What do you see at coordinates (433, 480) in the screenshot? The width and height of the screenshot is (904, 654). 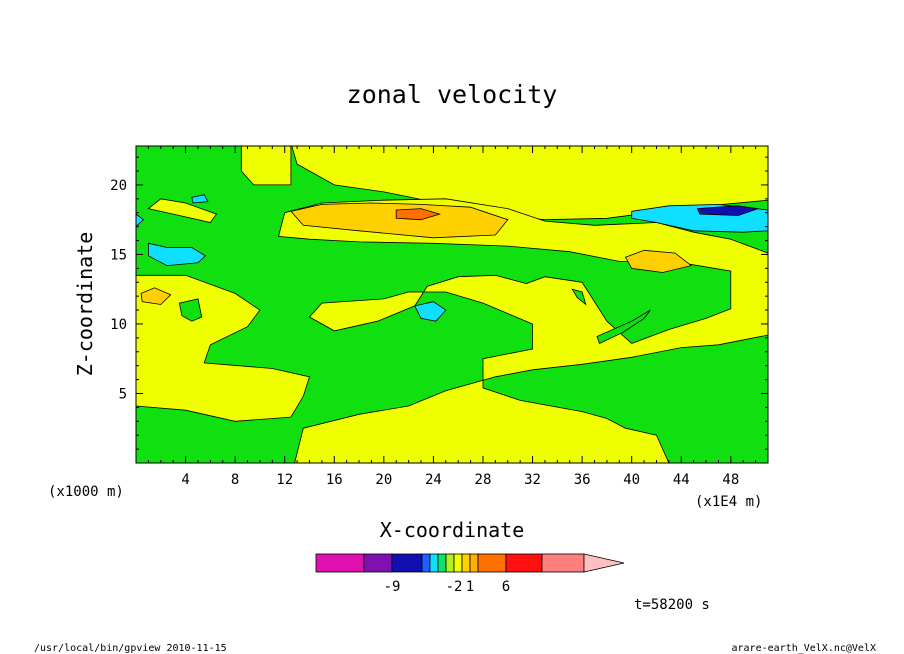 I see `x-tick-label: 24` at bounding box center [433, 480].